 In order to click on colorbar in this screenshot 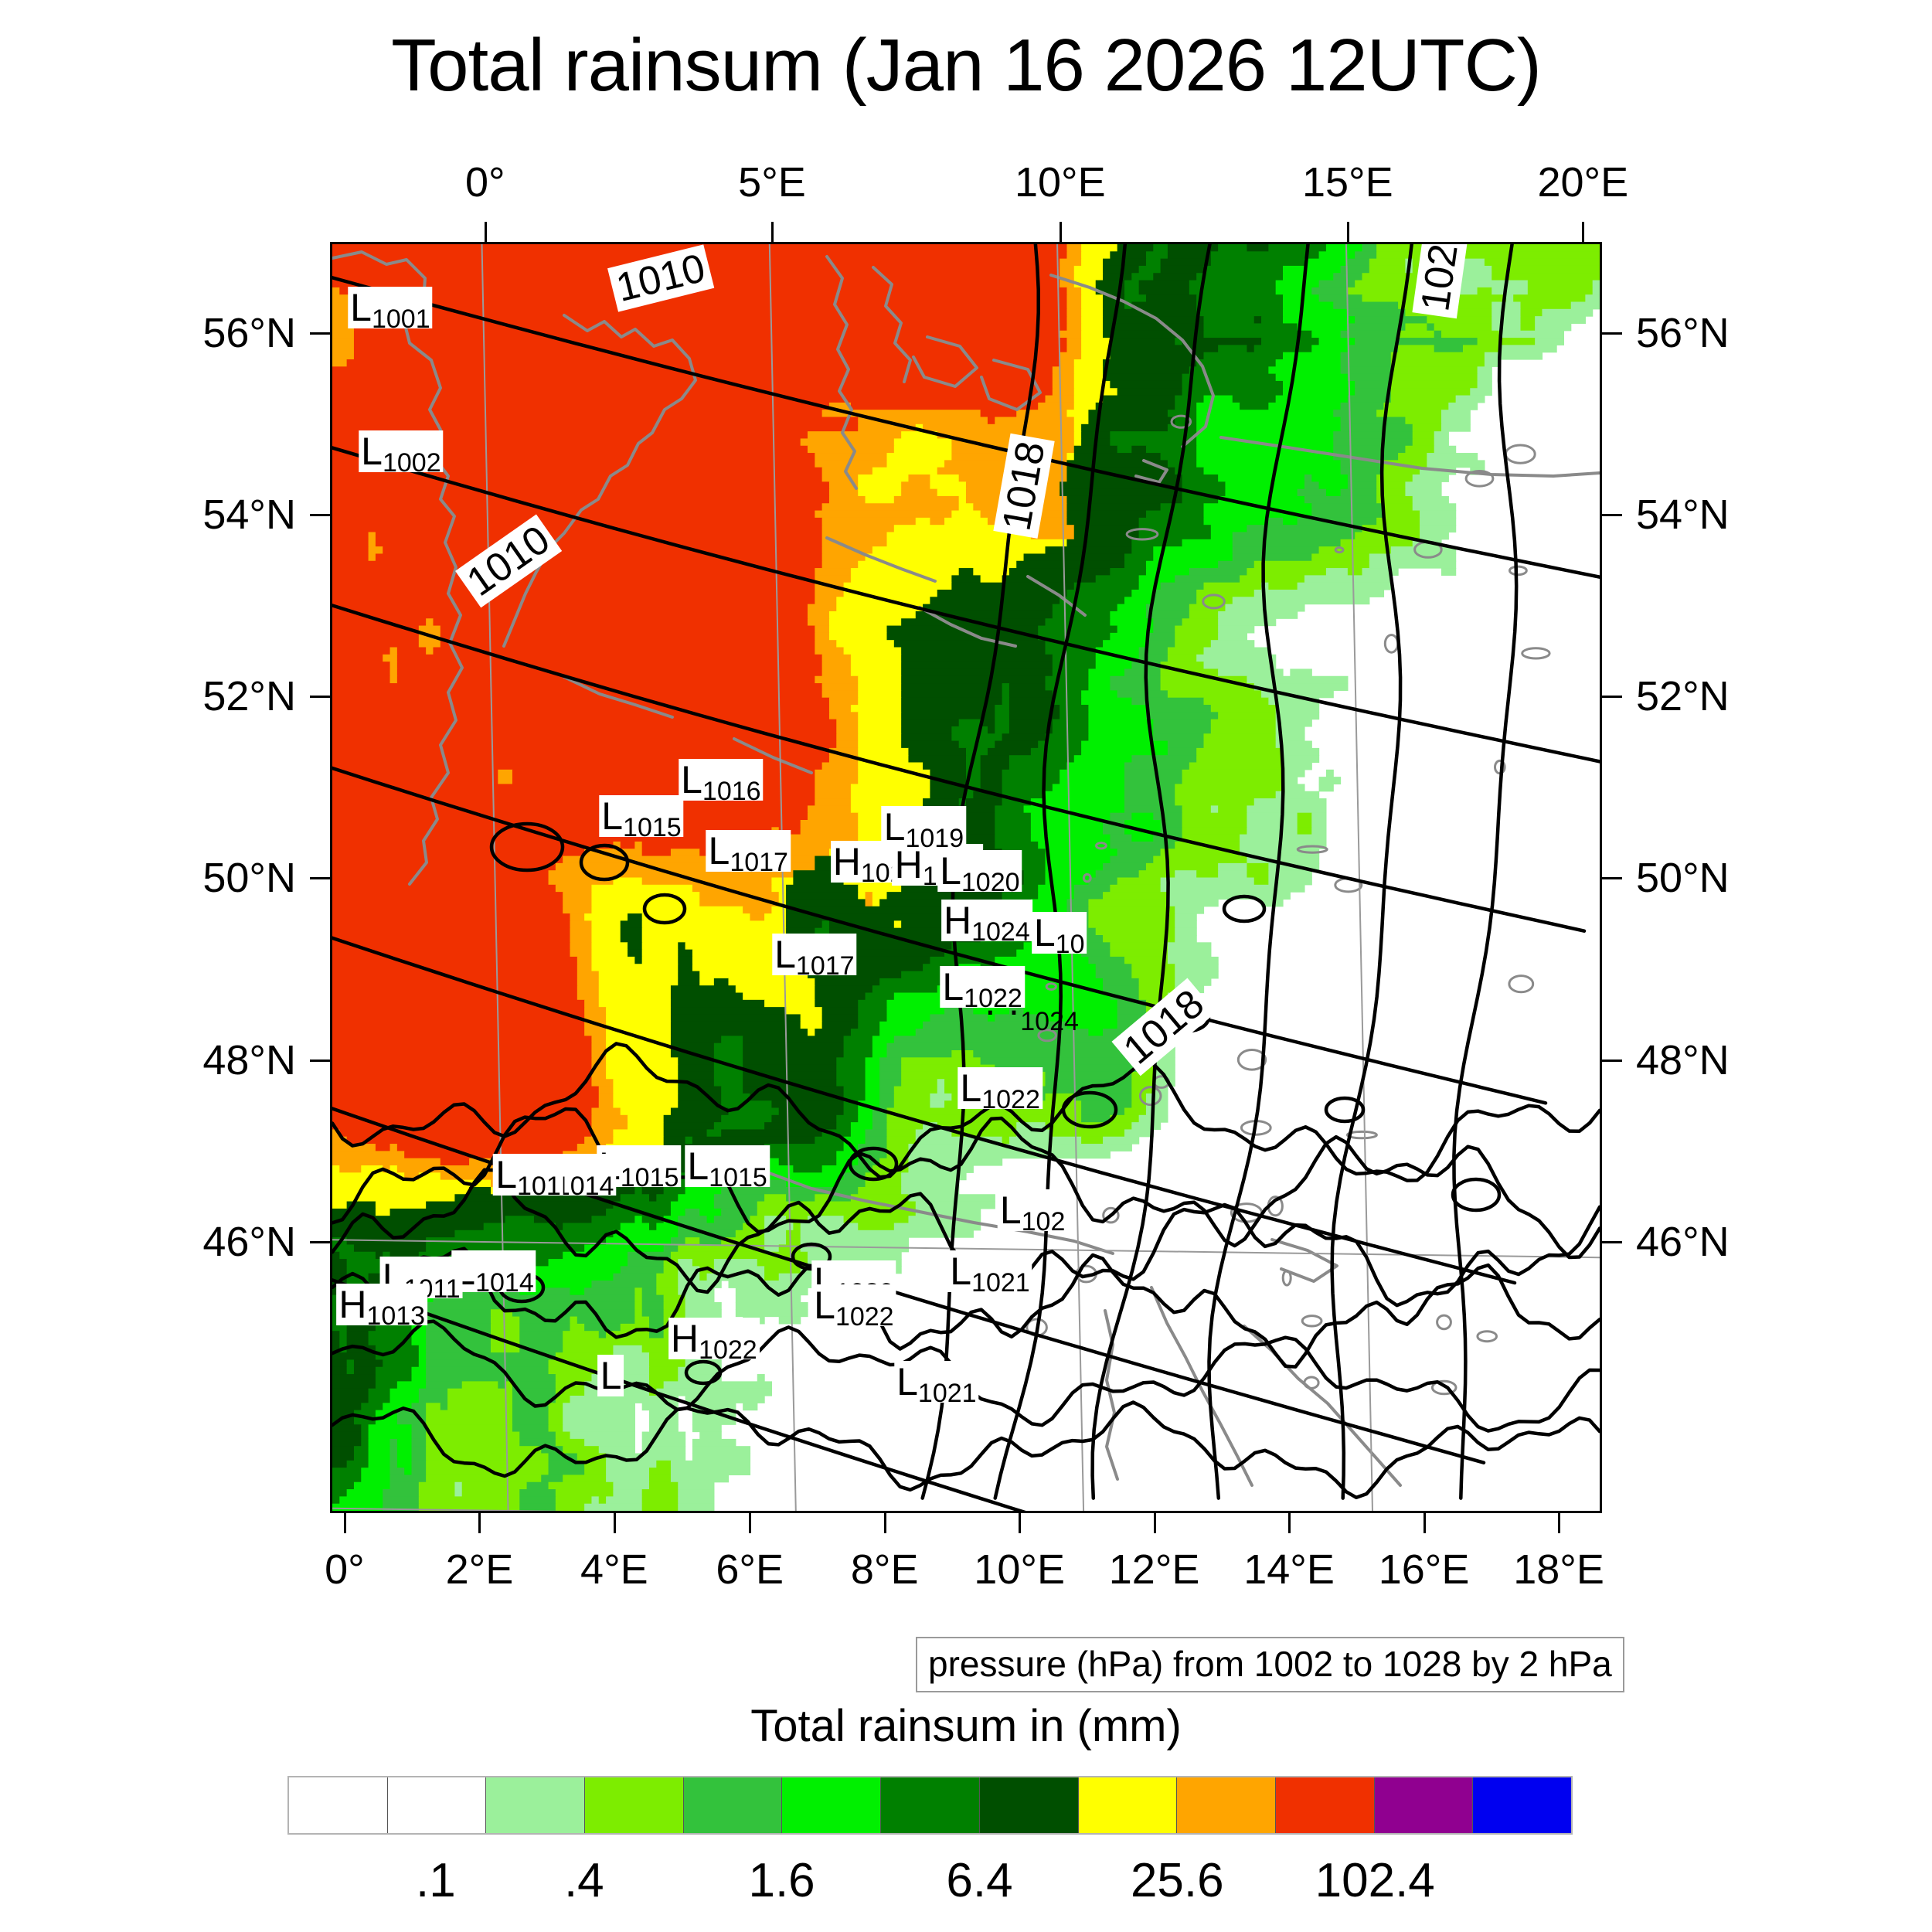, I will do `click(930, 1806)`.